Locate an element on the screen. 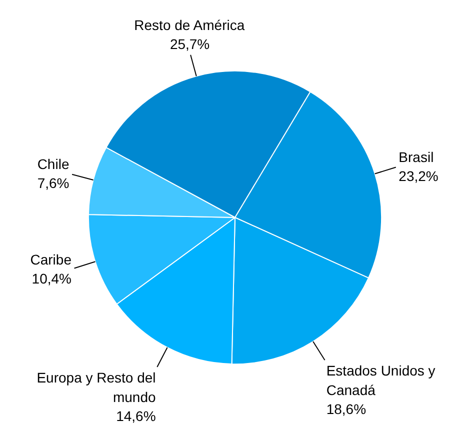  slice-label: Chile is located at coordinates (53, 164).